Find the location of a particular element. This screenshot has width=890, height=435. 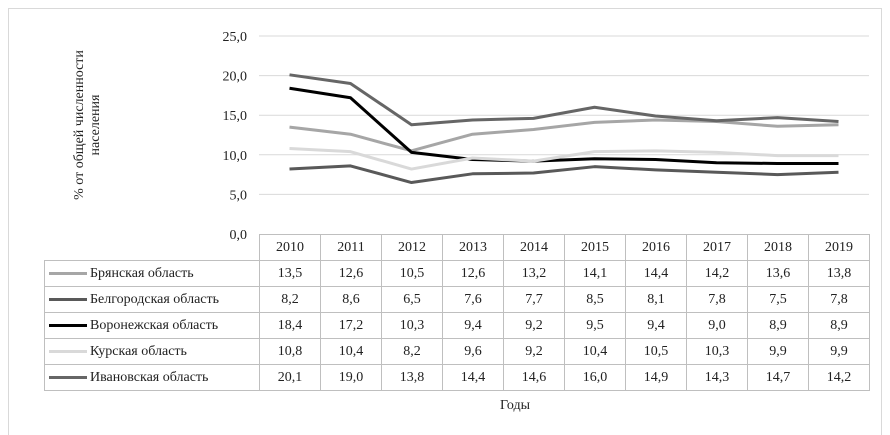

data-label: 16,0 is located at coordinates (595, 377).